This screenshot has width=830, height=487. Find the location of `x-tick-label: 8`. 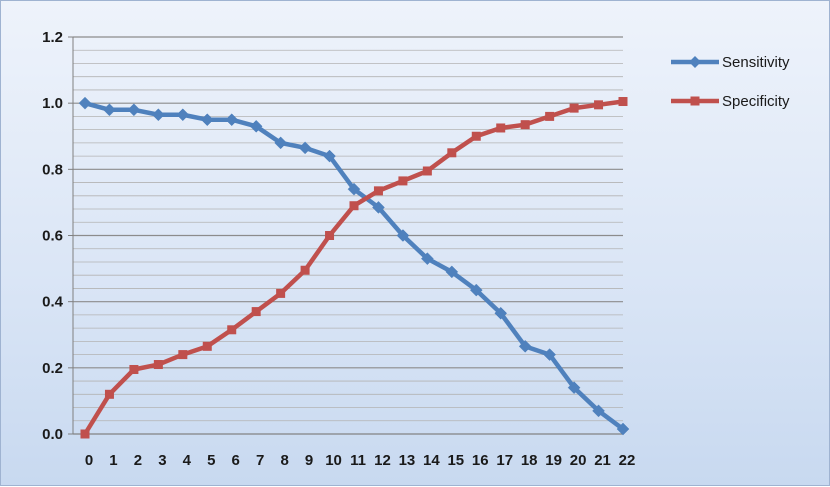

x-tick-label: 8 is located at coordinates (284, 460).